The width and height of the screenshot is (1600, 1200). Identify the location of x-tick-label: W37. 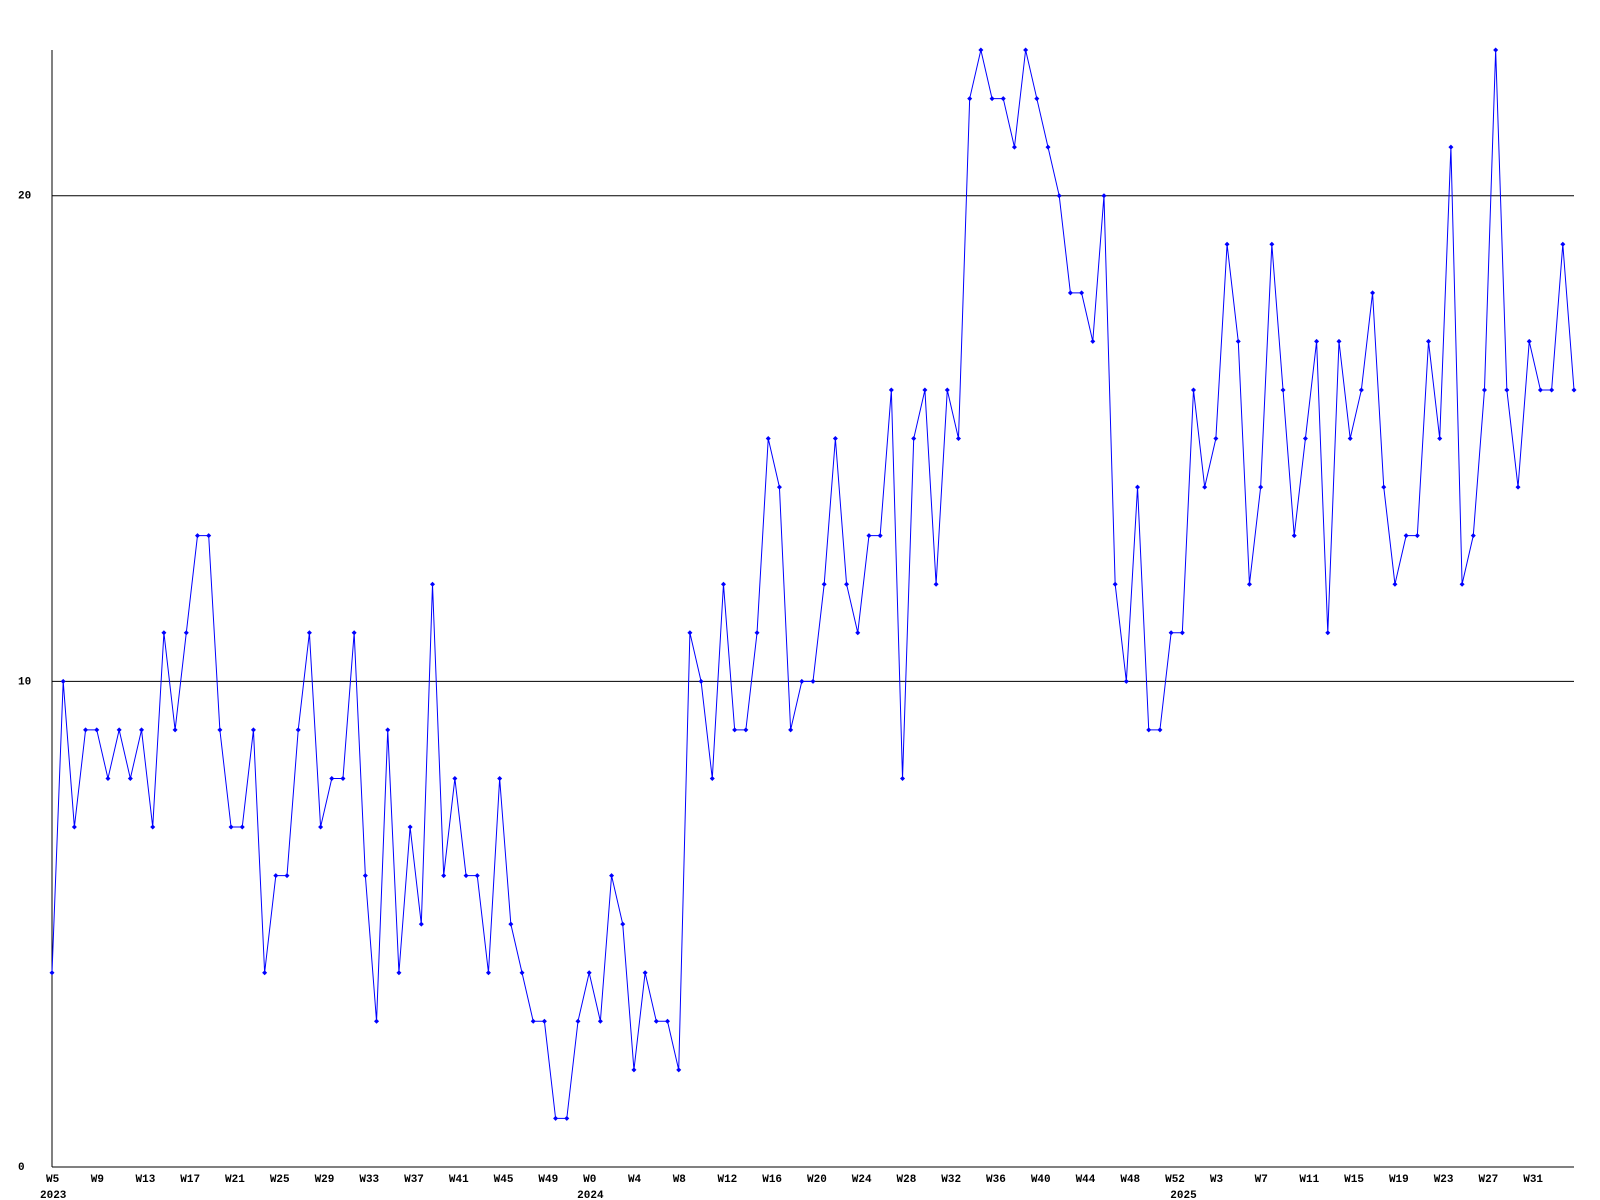
(414, 1180).